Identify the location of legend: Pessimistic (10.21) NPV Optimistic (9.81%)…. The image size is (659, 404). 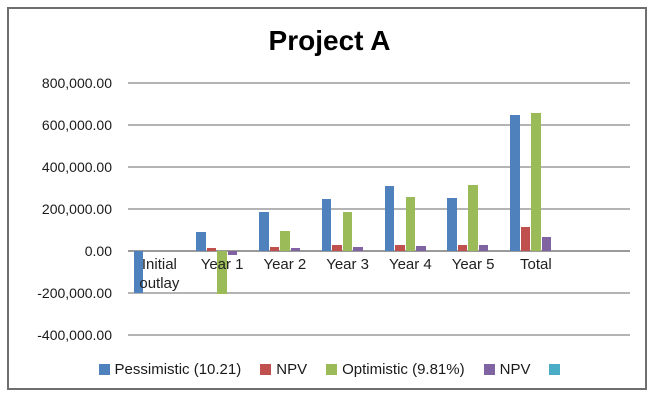
(329, 369).